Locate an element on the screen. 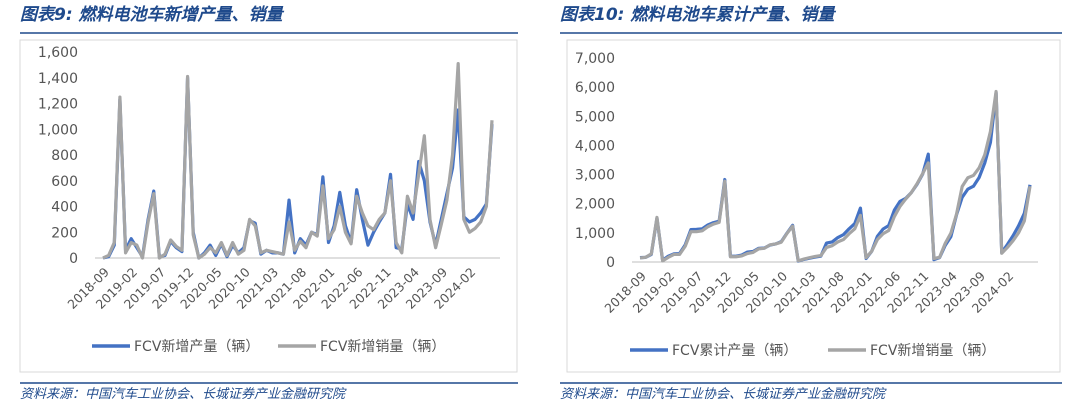 This screenshot has height=415, width=1080. y-tick-label: 3,000 is located at coordinates (595, 176).